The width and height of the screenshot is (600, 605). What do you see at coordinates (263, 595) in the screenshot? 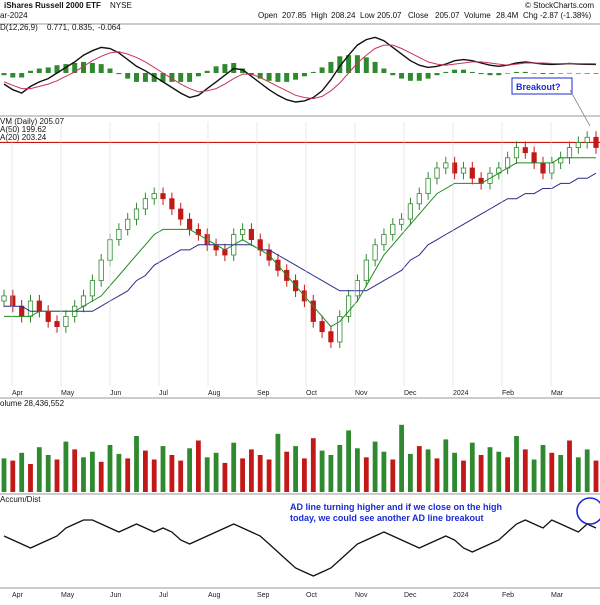
I see `ad-x-tick: Sep` at bounding box center [263, 595].